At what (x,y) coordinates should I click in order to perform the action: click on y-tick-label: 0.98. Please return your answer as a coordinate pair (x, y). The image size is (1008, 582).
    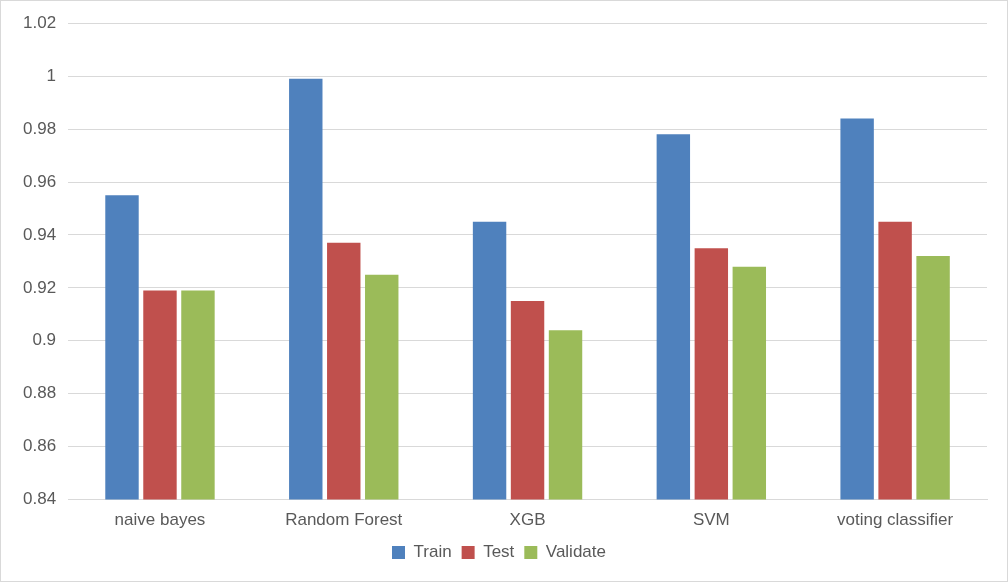
    Looking at the image, I should click on (39, 128).